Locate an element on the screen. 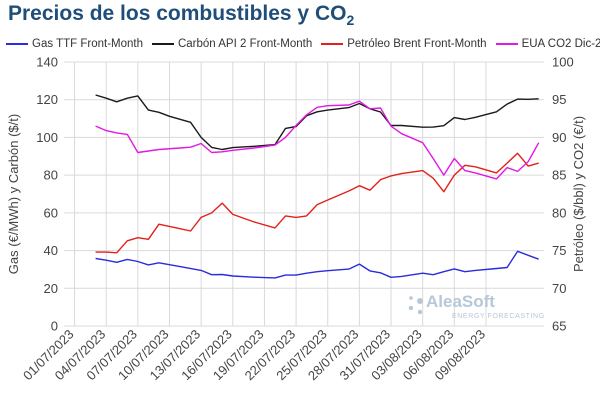 The image size is (600, 416). y-right-tick-label: 70 is located at coordinates (559, 288).